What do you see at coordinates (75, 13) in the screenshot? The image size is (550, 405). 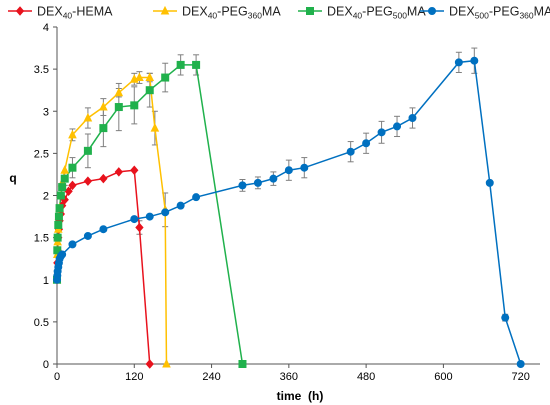 I see `legend-label: DEX40-HEMA` at bounding box center [75, 13].